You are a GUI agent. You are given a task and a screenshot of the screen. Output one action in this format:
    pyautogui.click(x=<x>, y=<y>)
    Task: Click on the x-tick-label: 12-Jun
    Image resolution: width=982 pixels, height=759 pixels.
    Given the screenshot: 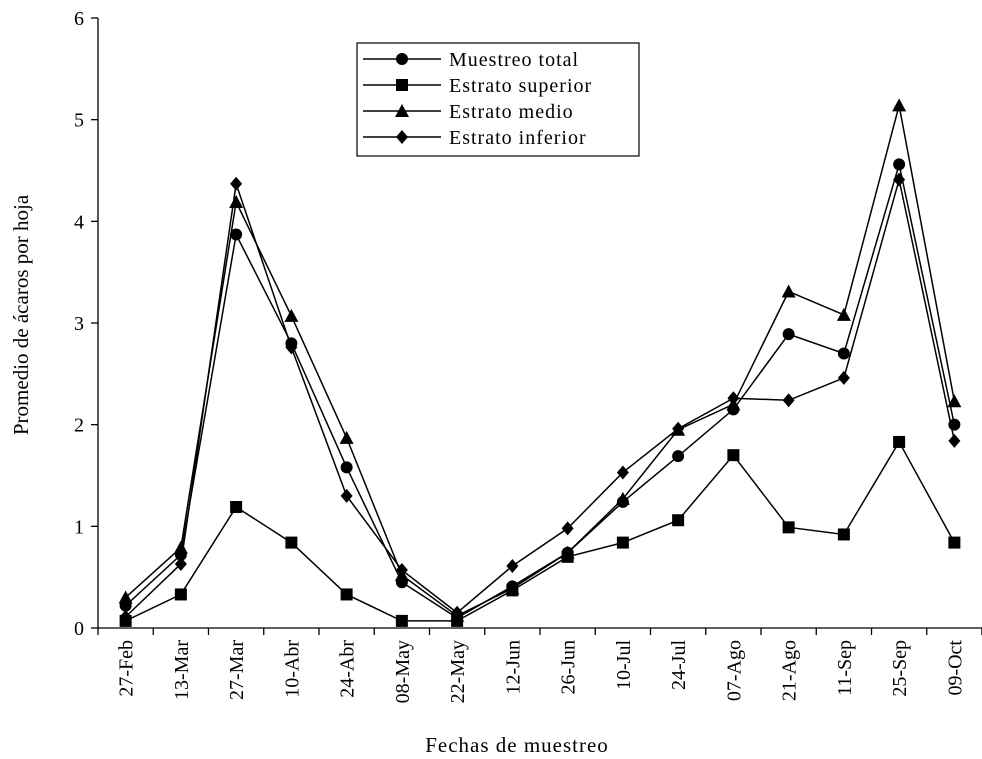 What is the action you would take?
    pyautogui.click(x=513, y=667)
    